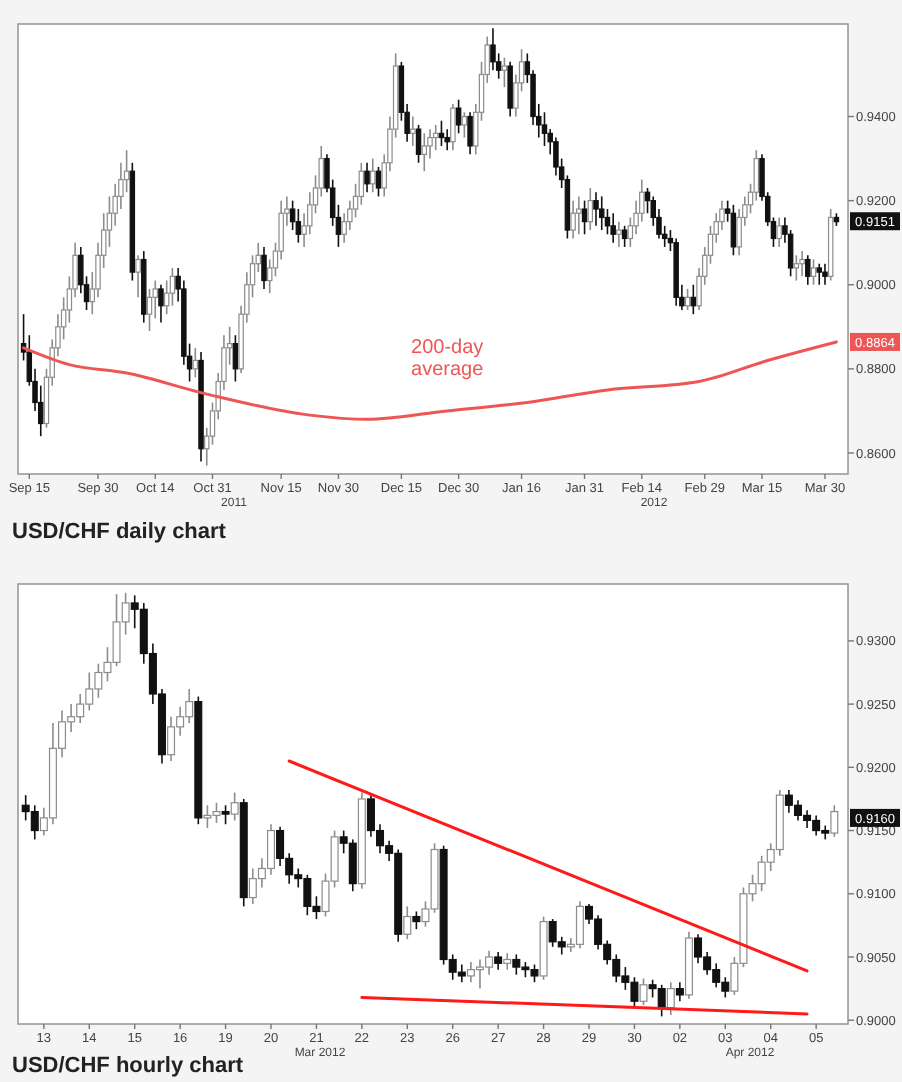 Image resolution: width=902 pixels, height=1082 pixels. What do you see at coordinates (128, 1066) in the screenshot?
I see `text: USD/CHF hourly chart` at bounding box center [128, 1066].